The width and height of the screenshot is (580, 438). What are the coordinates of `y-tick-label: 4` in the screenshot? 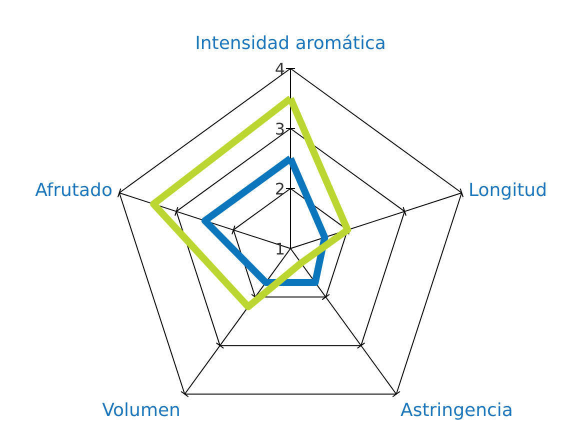 It's located at (280, 69).